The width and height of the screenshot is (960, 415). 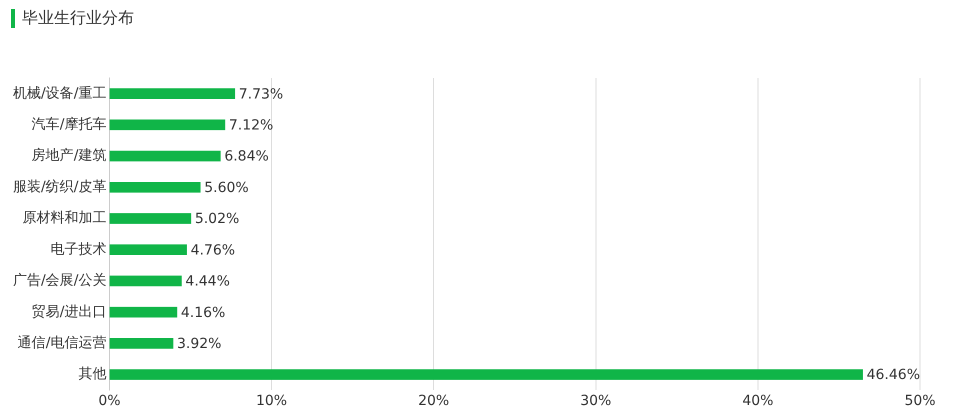 What do you see at coordinates (109, 401) in the screenshot?
I see `x-tick-label: 0%` at bounding box center [109, 401].